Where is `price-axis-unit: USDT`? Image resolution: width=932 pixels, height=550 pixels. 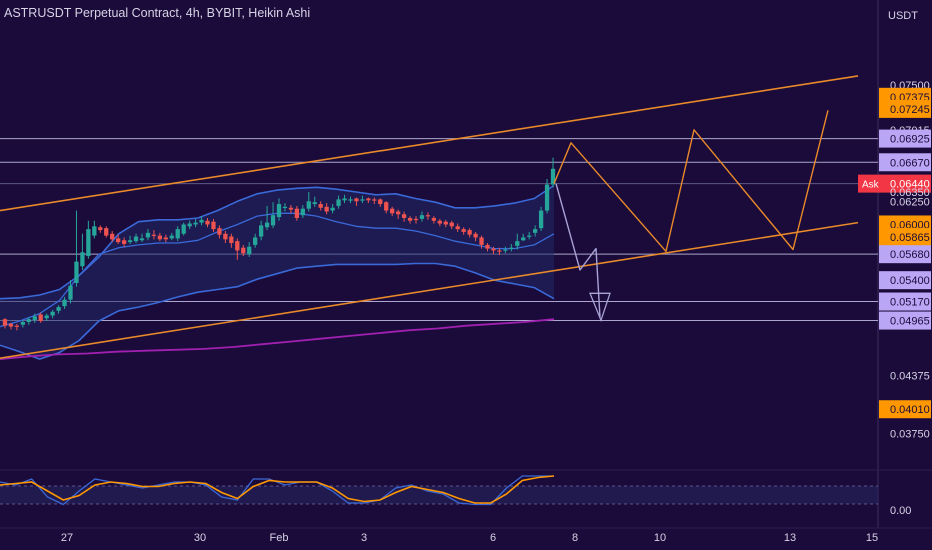 price-axis-unit: USDT is located at coordinates (903, 16).